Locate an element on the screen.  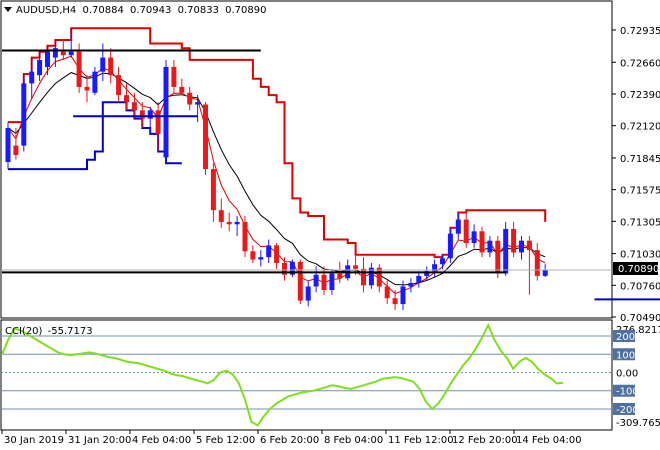
price-tick-label: 0.71305 is located at coordinates (640, 222).